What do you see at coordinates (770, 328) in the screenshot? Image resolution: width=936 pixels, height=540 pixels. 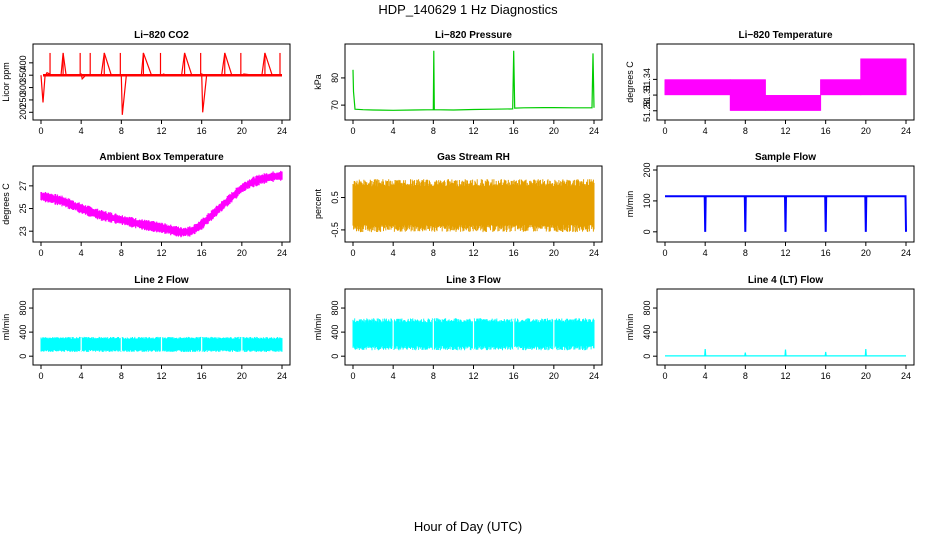 I see `panel-line4-flow: Line 4 (LT) Flow 0 4 8 12 16 20 24 0 400 800 ml/min` at bounding box center [770, 328].